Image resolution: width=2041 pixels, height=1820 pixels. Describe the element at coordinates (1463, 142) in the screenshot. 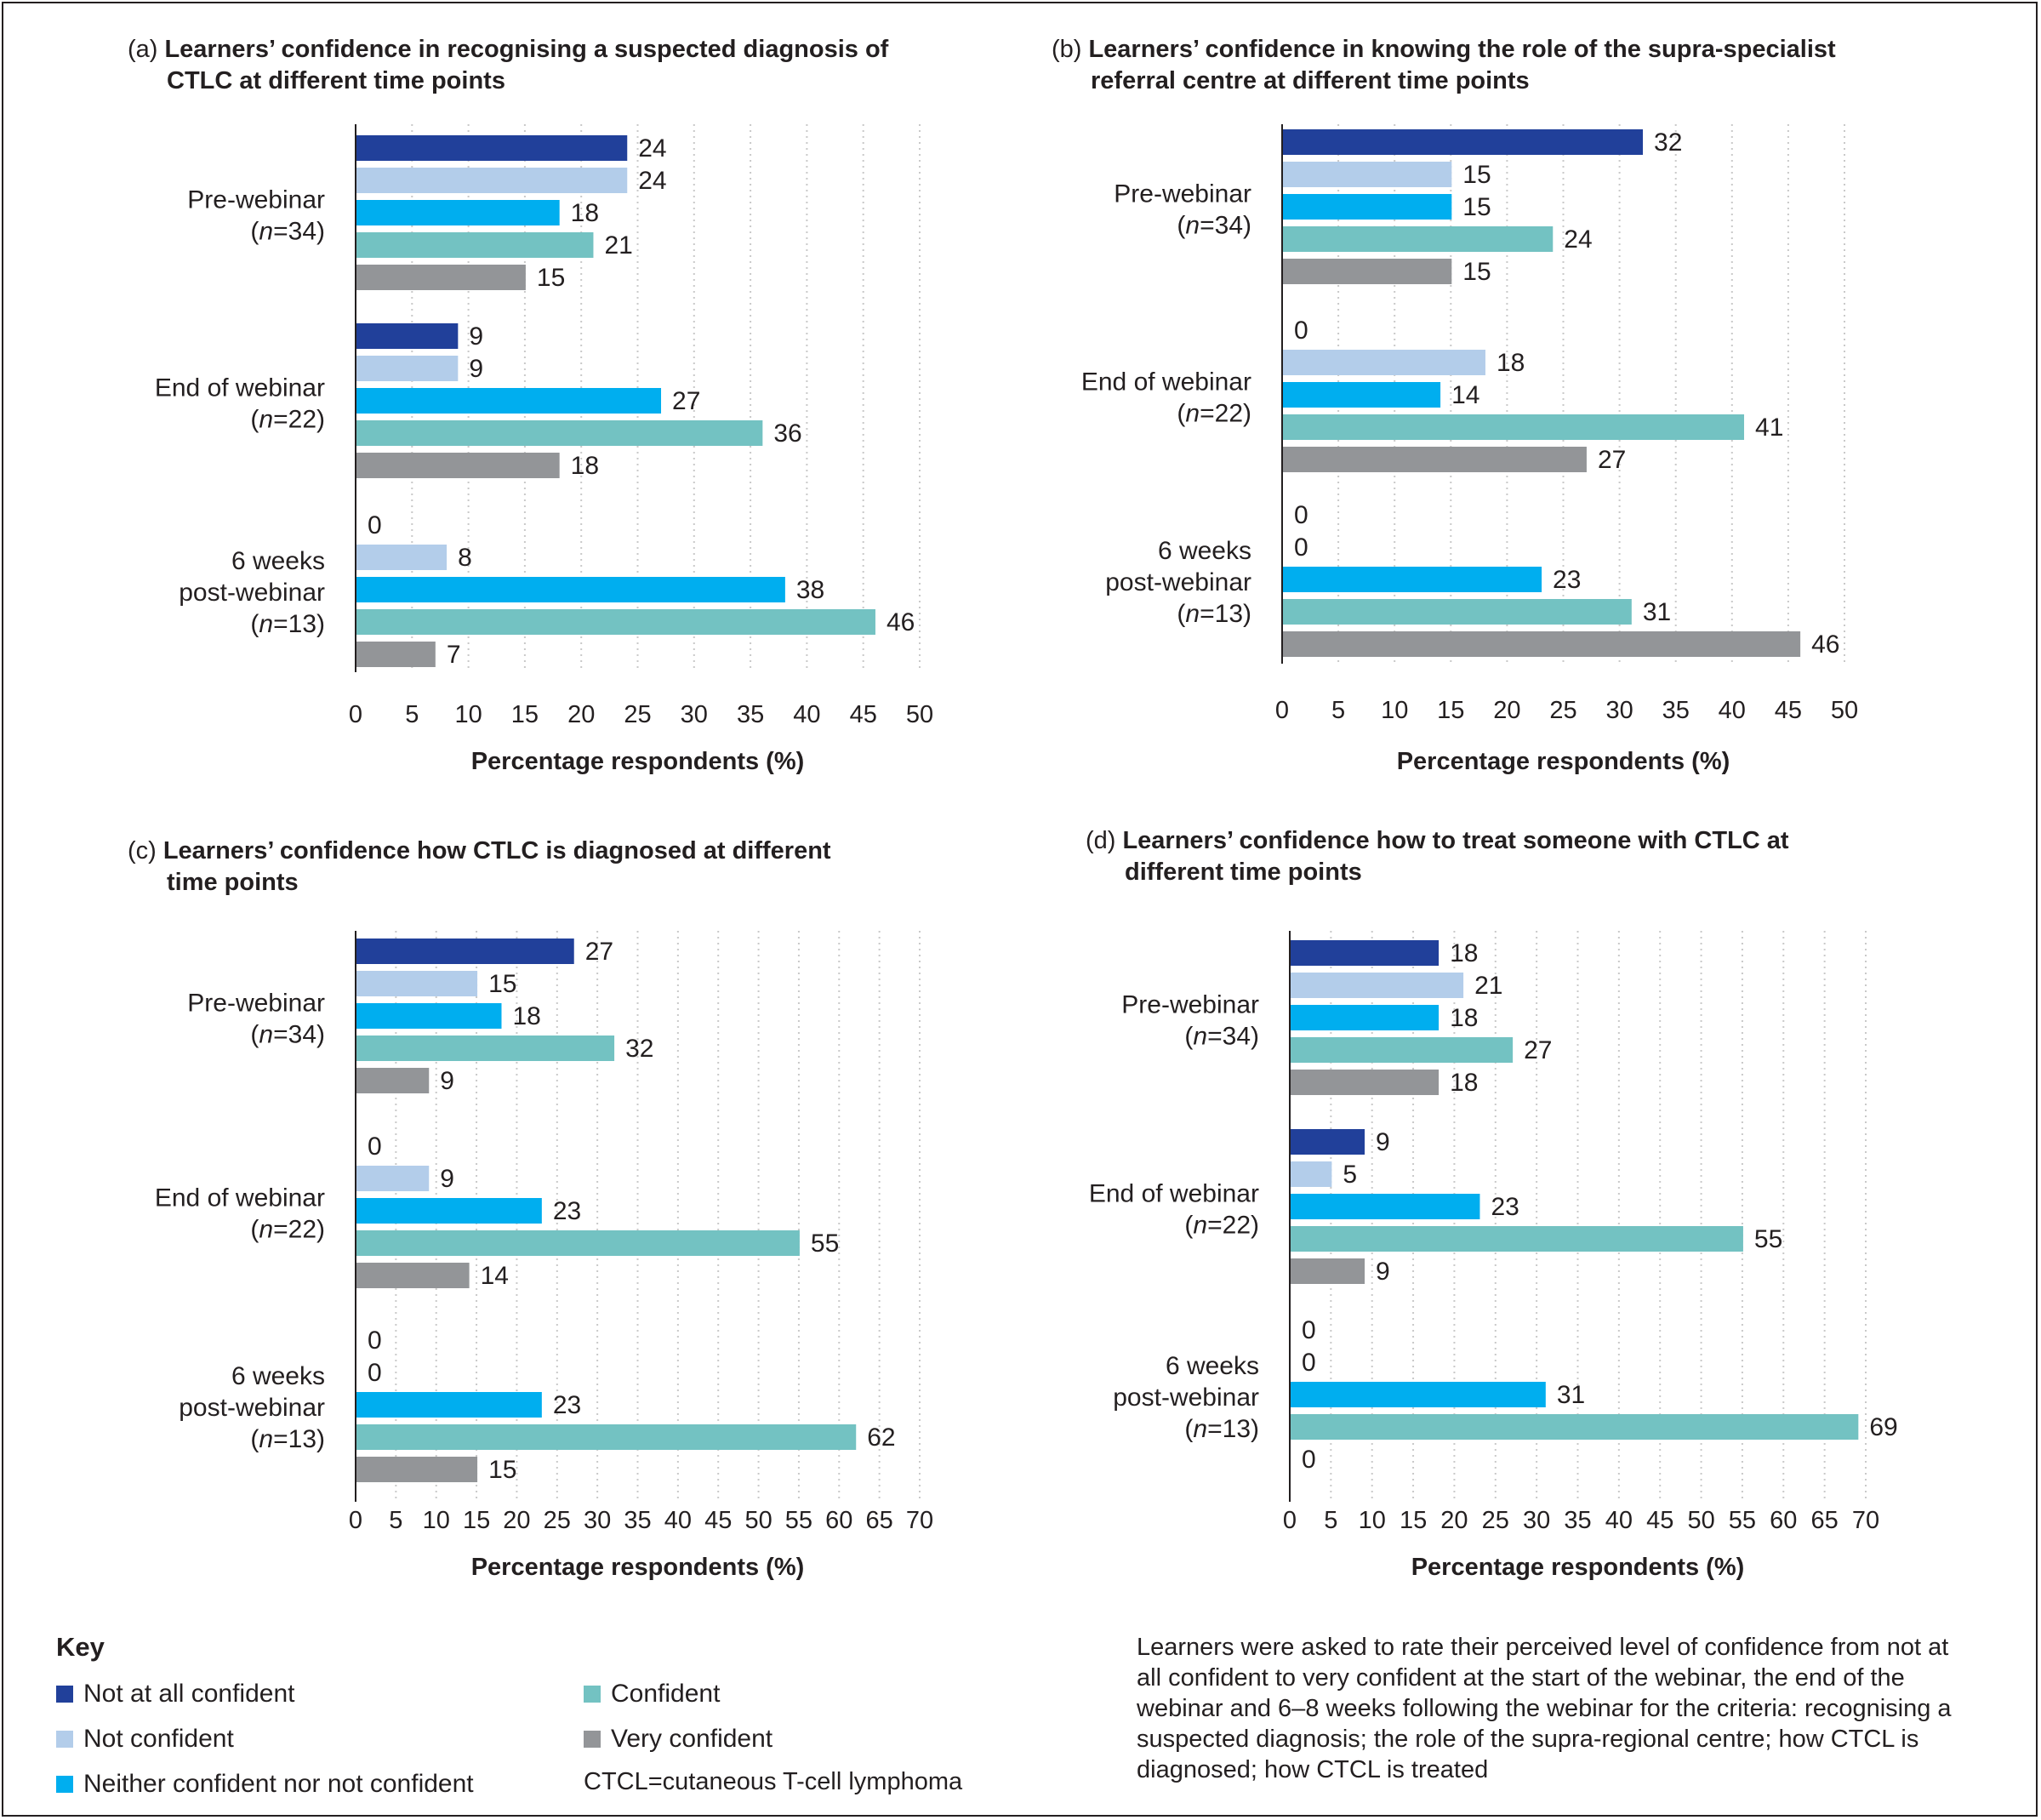

I see `panel-b-bar-not-at-all-confident` at that location.